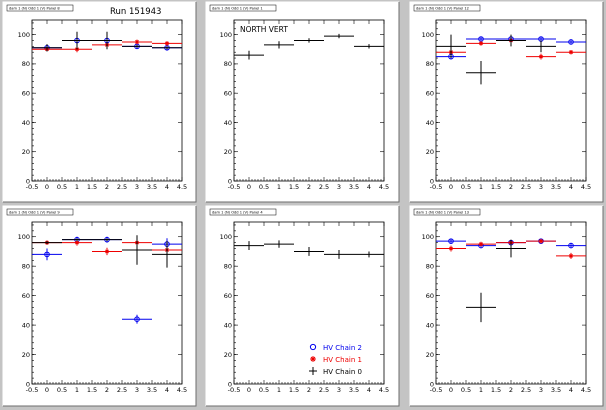 This screenshot has width=606, height=410. What do you see at coordinates (442, 212) in the screenshot?
I see `panel-title: dam 1 (N) Odd 1 (V) Panel 13` at bounding box center [442, 212].